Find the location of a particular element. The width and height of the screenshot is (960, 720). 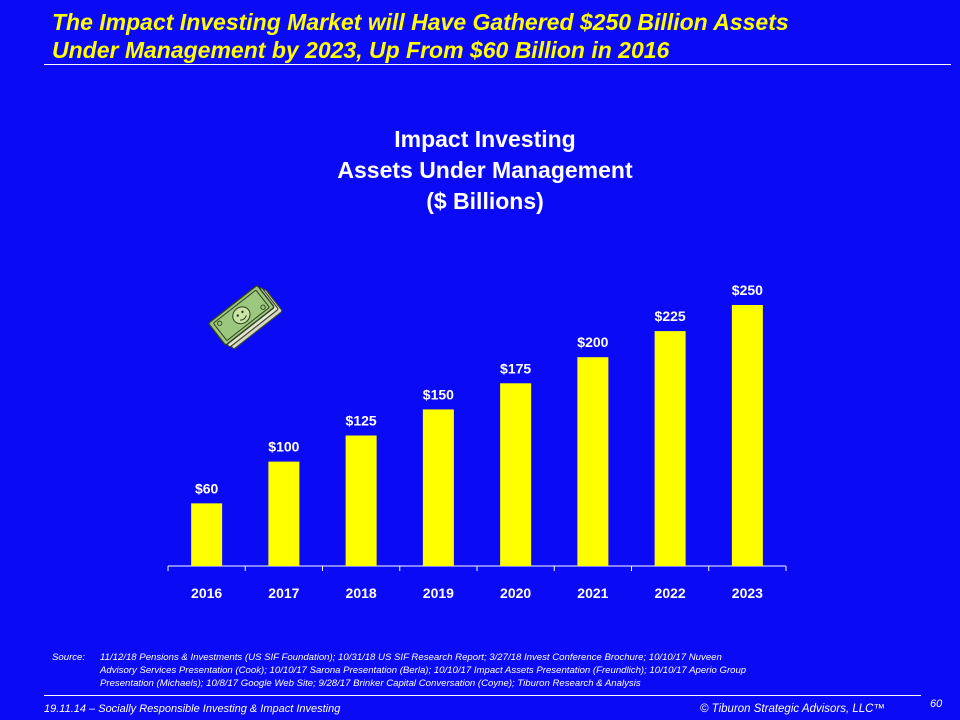

source-label: Source: is located at coordinates (69, 657).